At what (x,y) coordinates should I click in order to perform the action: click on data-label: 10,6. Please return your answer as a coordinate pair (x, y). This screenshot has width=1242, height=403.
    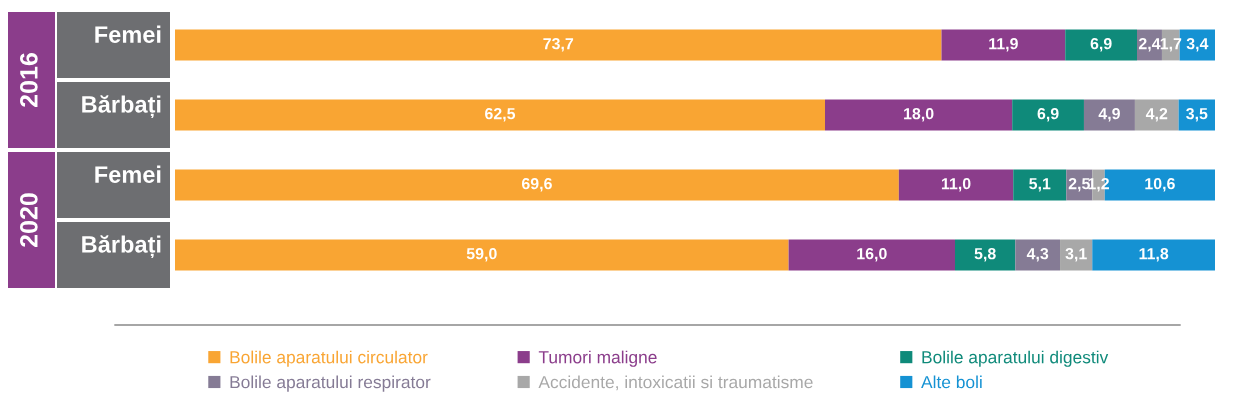
    Looking at the image, I should click on (1160, 184).